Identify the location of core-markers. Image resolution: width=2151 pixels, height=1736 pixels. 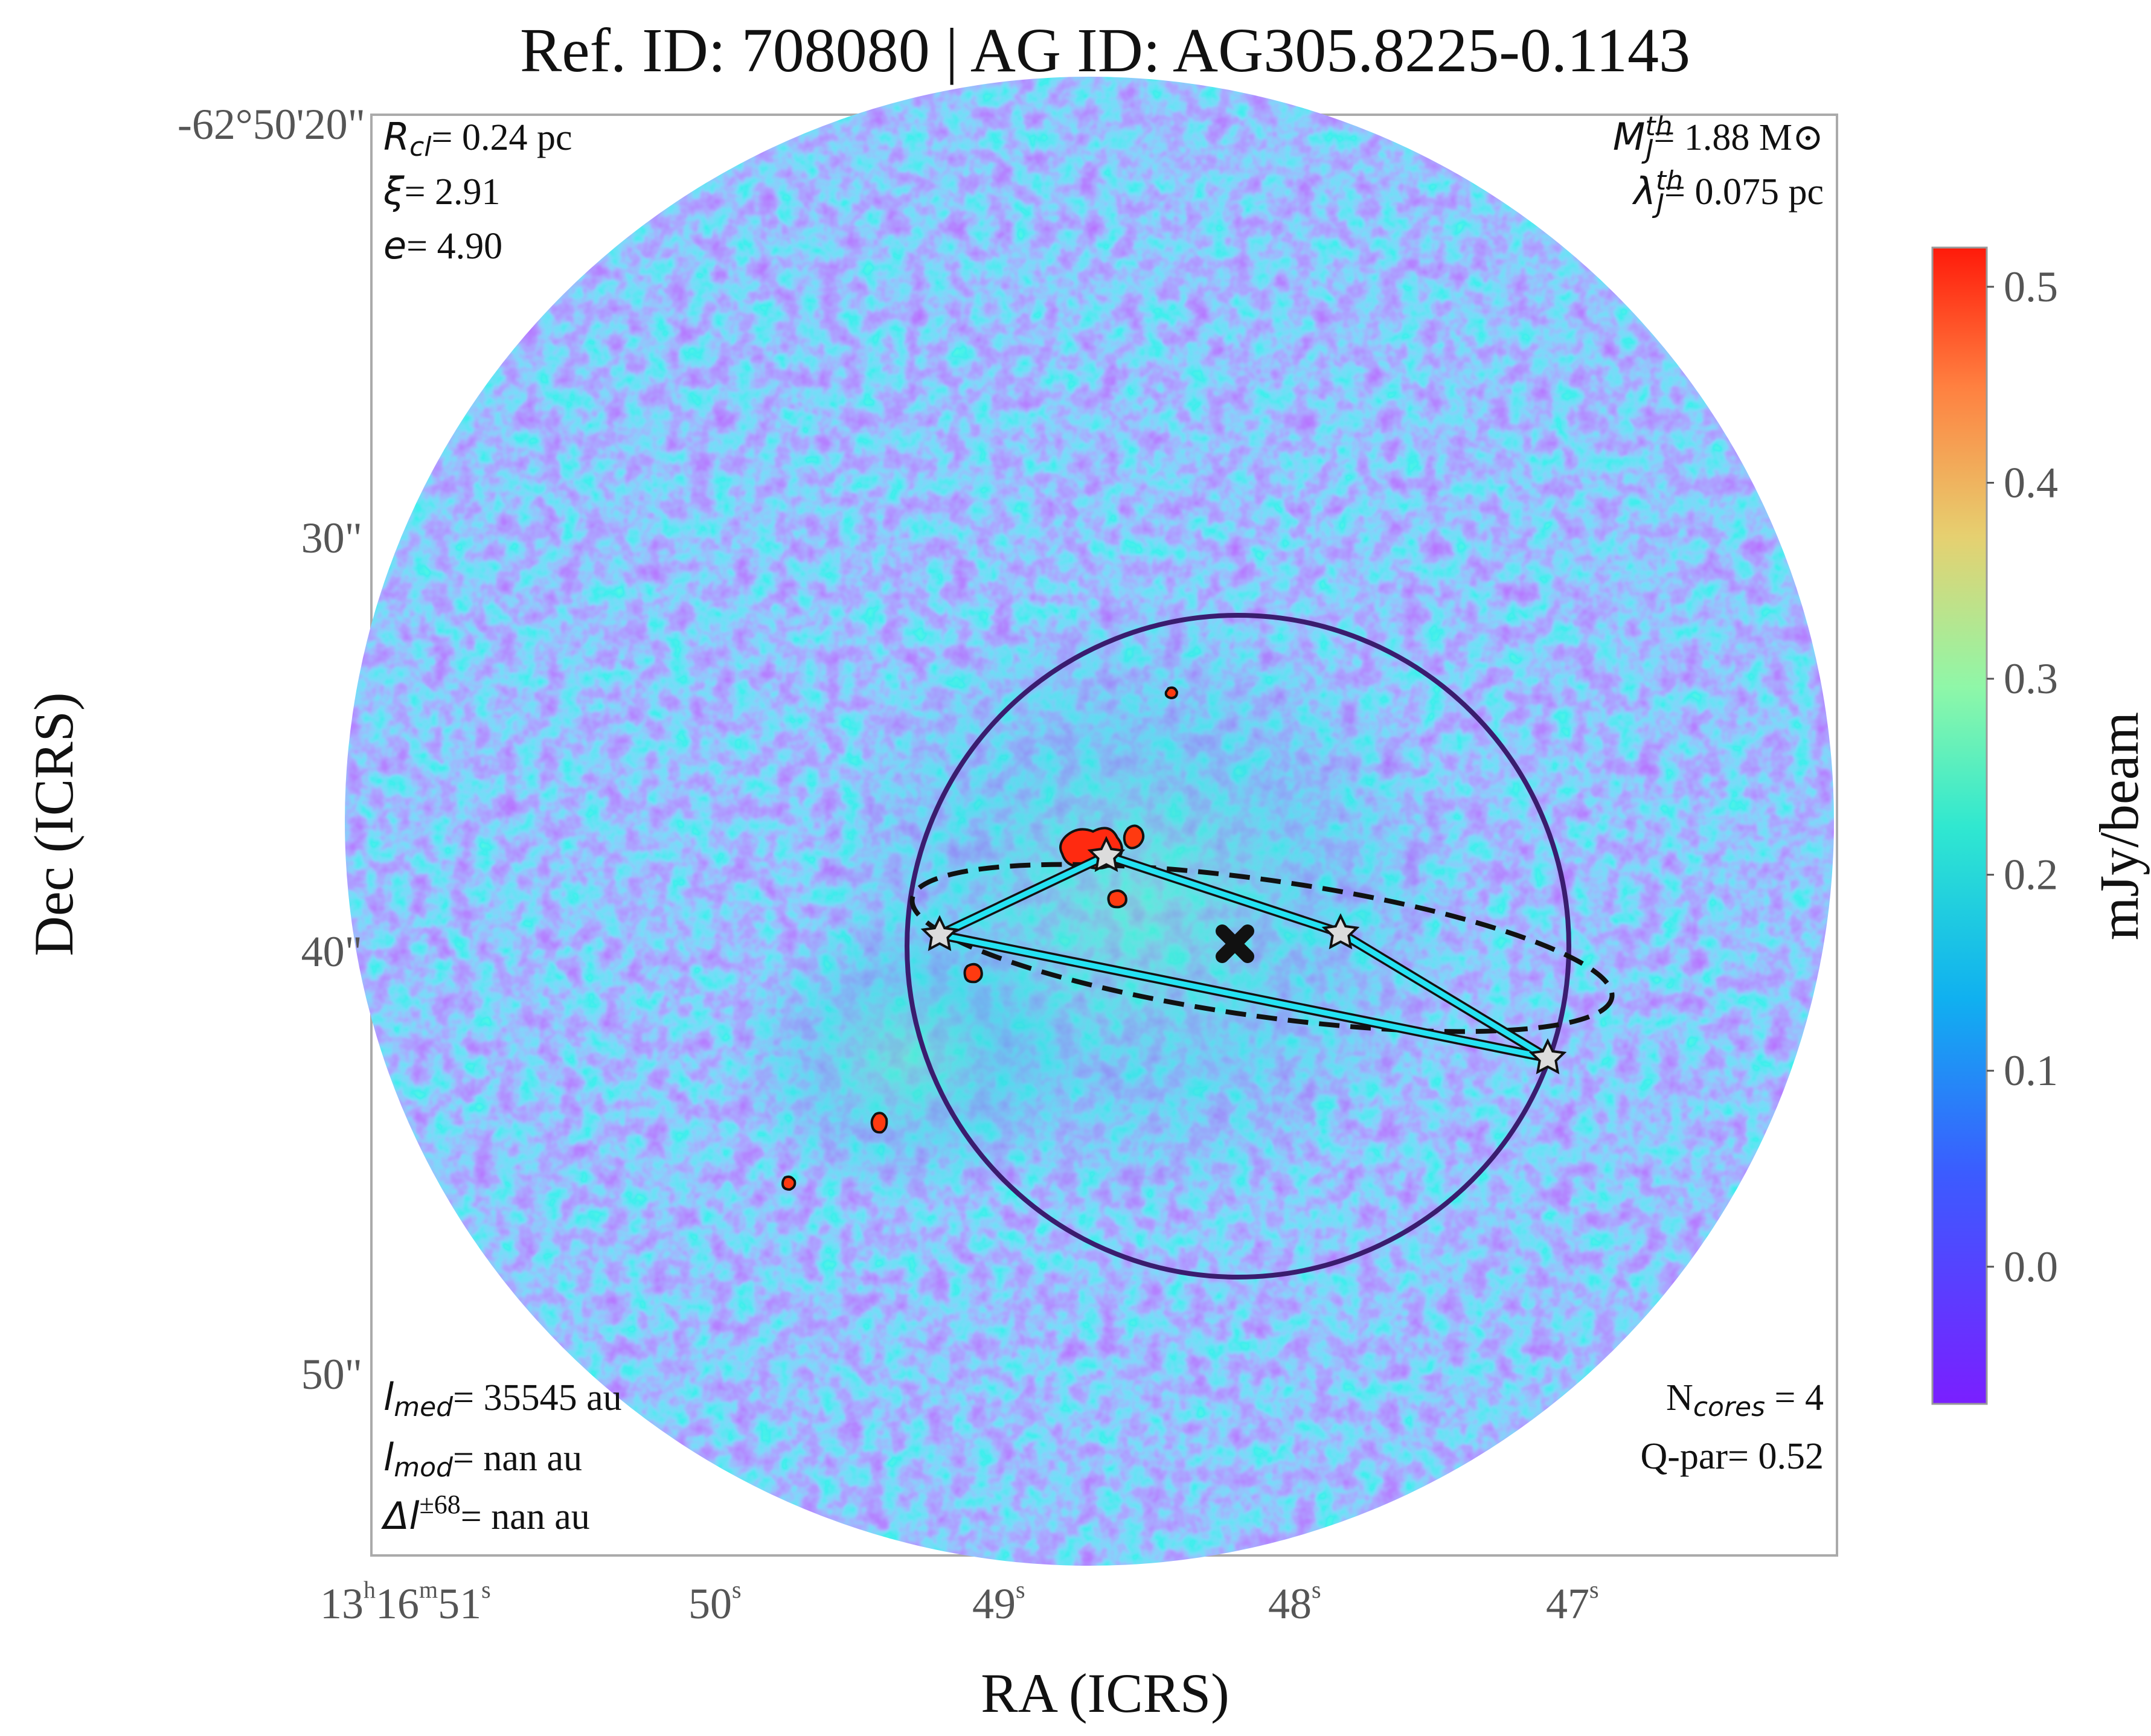
(1244, 955).